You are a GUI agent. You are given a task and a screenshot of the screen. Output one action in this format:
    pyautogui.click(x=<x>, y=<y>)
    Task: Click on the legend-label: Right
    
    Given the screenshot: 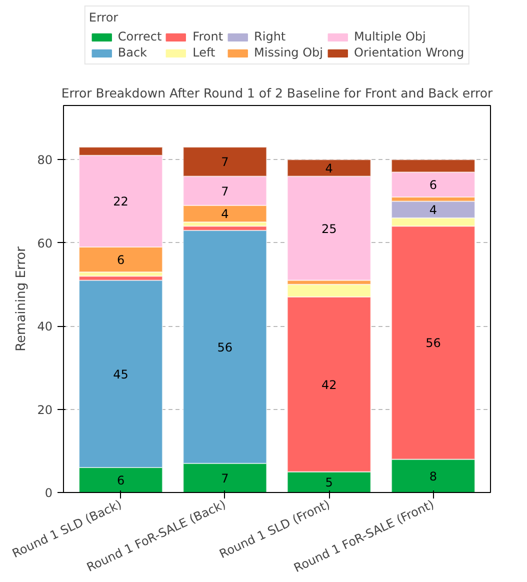 What is the action you would take?
    pyautogui.click(x=270, y=37)
    